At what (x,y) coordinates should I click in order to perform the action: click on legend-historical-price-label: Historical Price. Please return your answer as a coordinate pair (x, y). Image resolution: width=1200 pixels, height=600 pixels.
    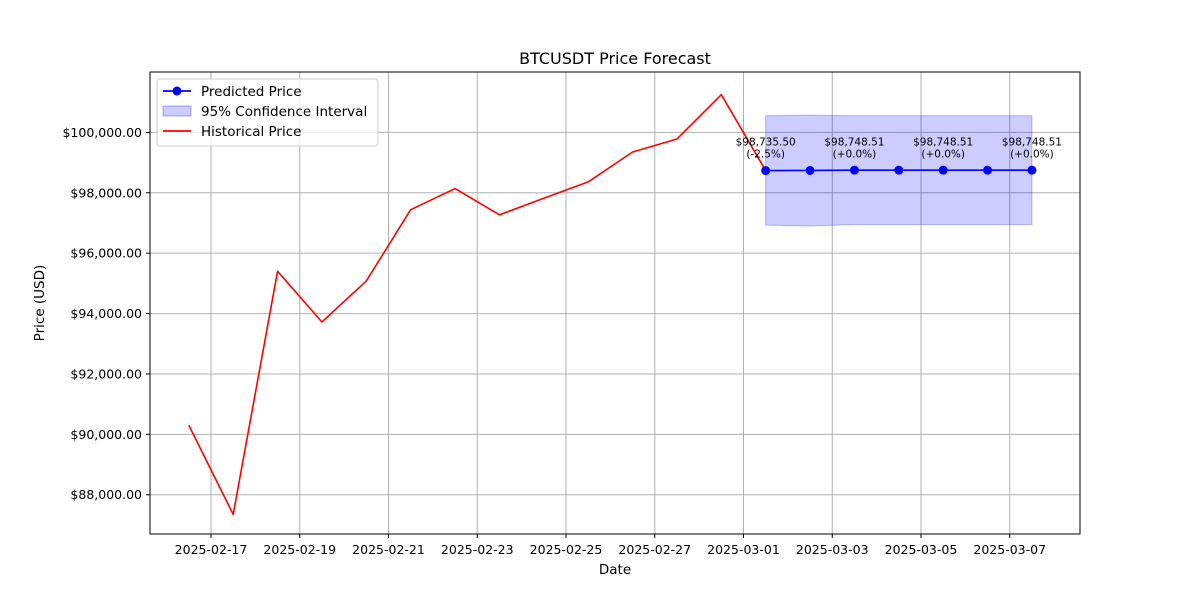
    Looking at the image, I should click on (251, 132).